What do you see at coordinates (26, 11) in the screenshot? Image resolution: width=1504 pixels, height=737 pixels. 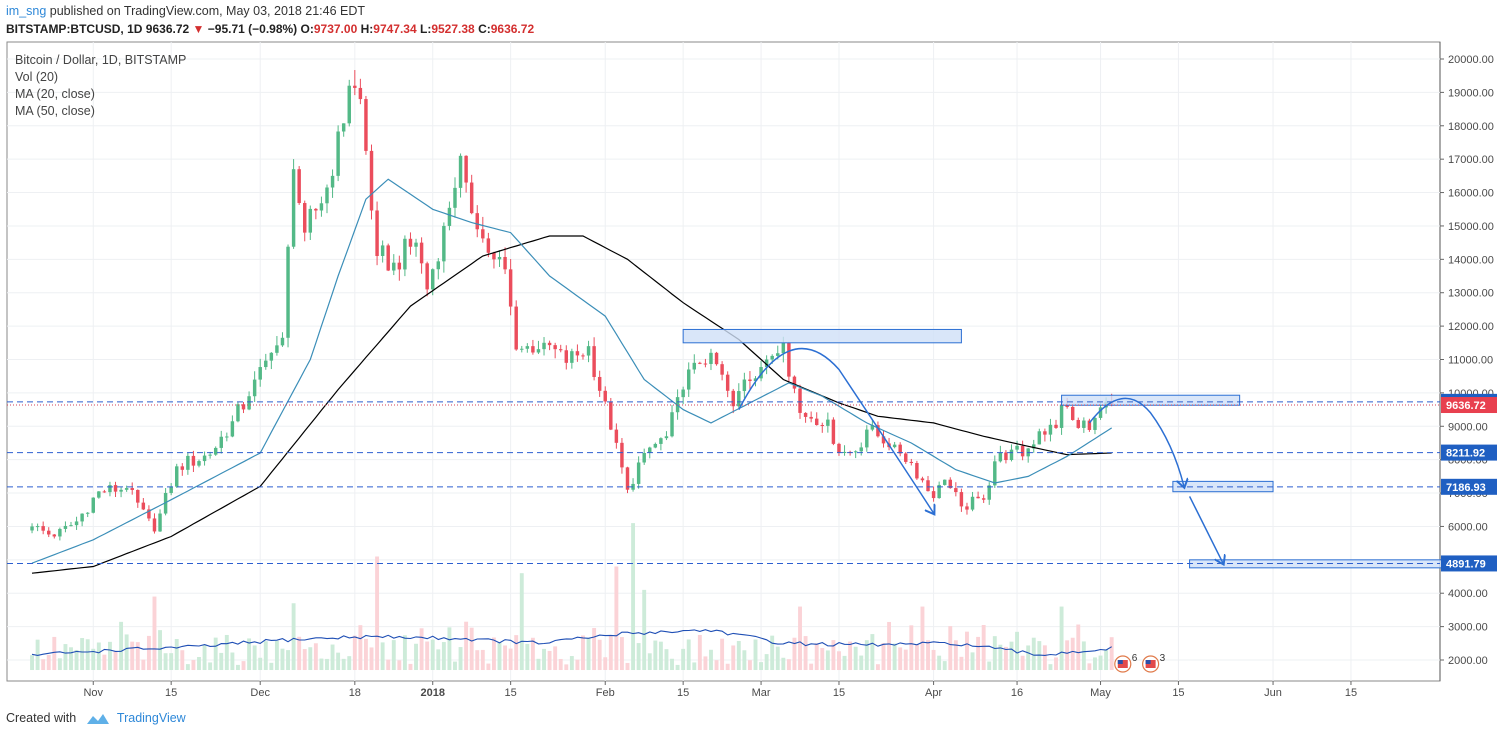 I see `author-link: im_sng` at bounding box center [26, 11].